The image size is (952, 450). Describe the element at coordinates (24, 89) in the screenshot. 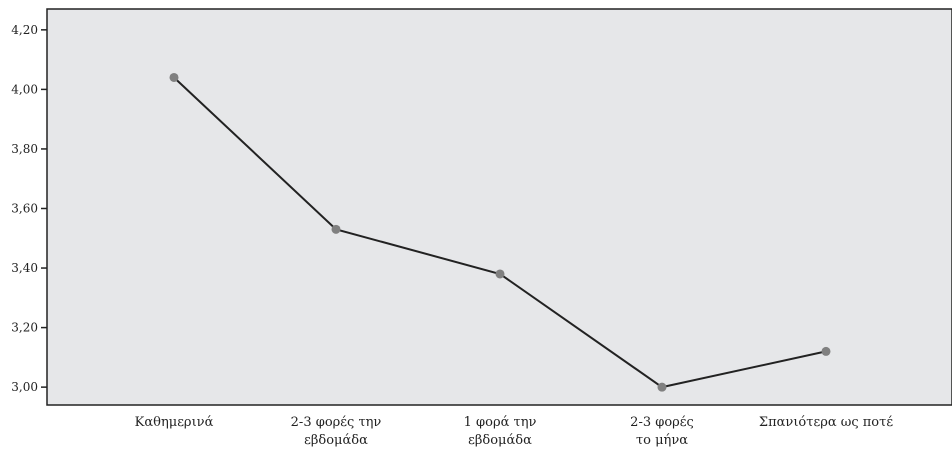

I see `y-tick-label: 4,00` at that location.